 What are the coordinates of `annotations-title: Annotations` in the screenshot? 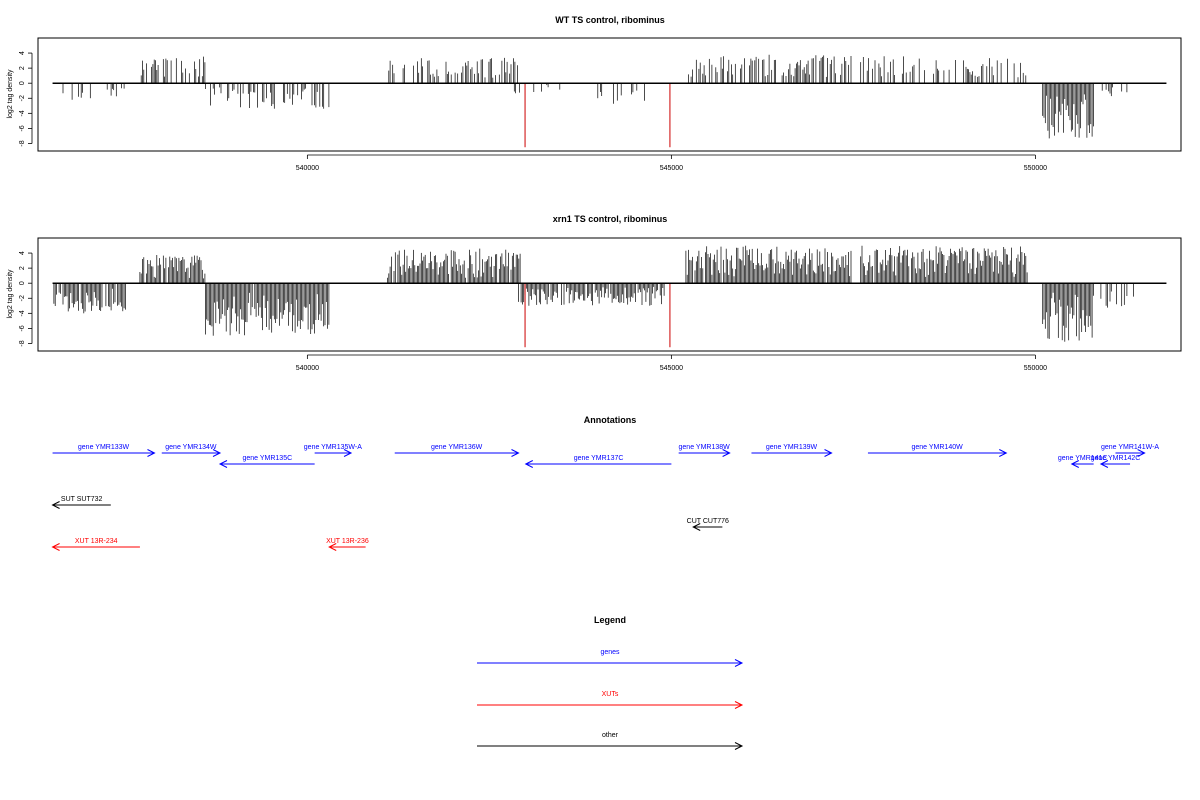 It's located at (610, 420).